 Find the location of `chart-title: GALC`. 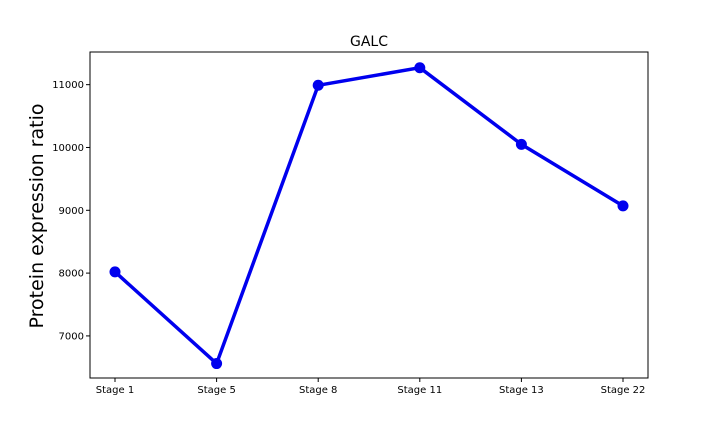

chart-title: GALC is located at coordinates (369, 42).